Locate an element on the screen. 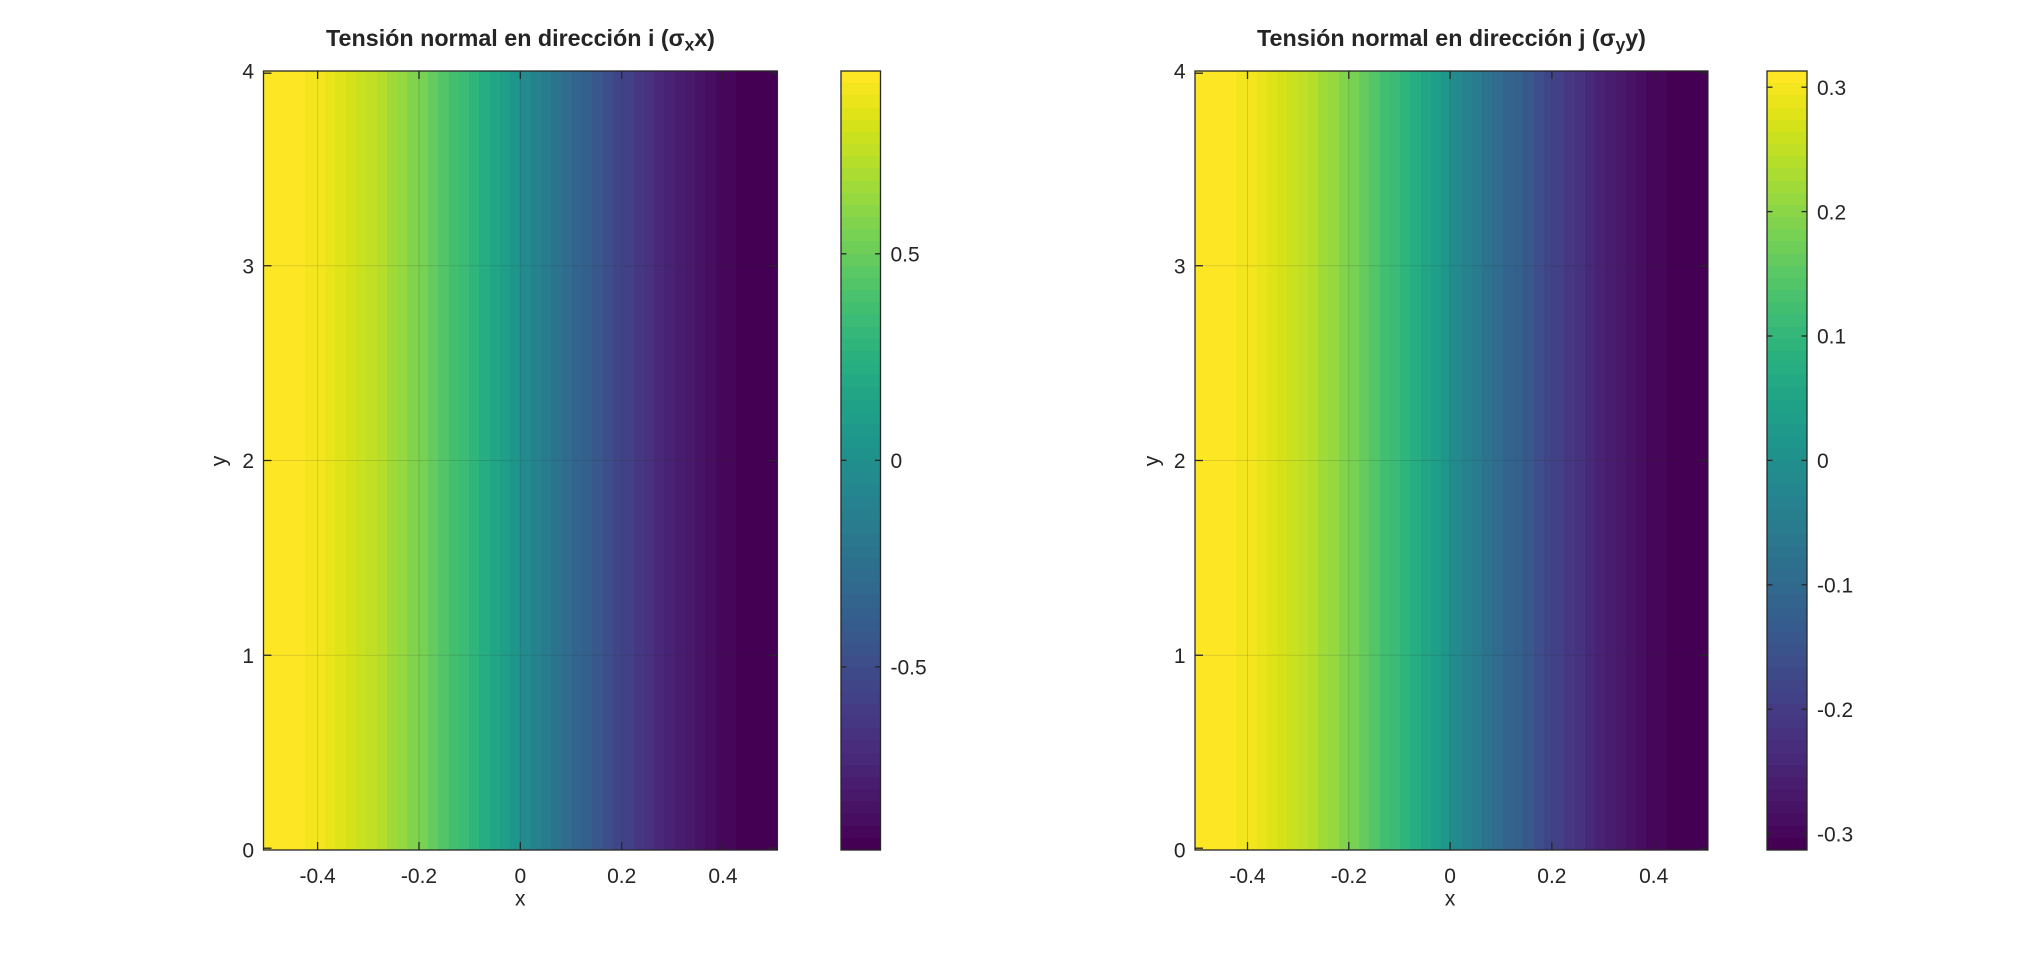  svg-text:Tensión normal en dirección j: Tensión normal en dirección j (σyy) is located at coordinates (1451, 40).